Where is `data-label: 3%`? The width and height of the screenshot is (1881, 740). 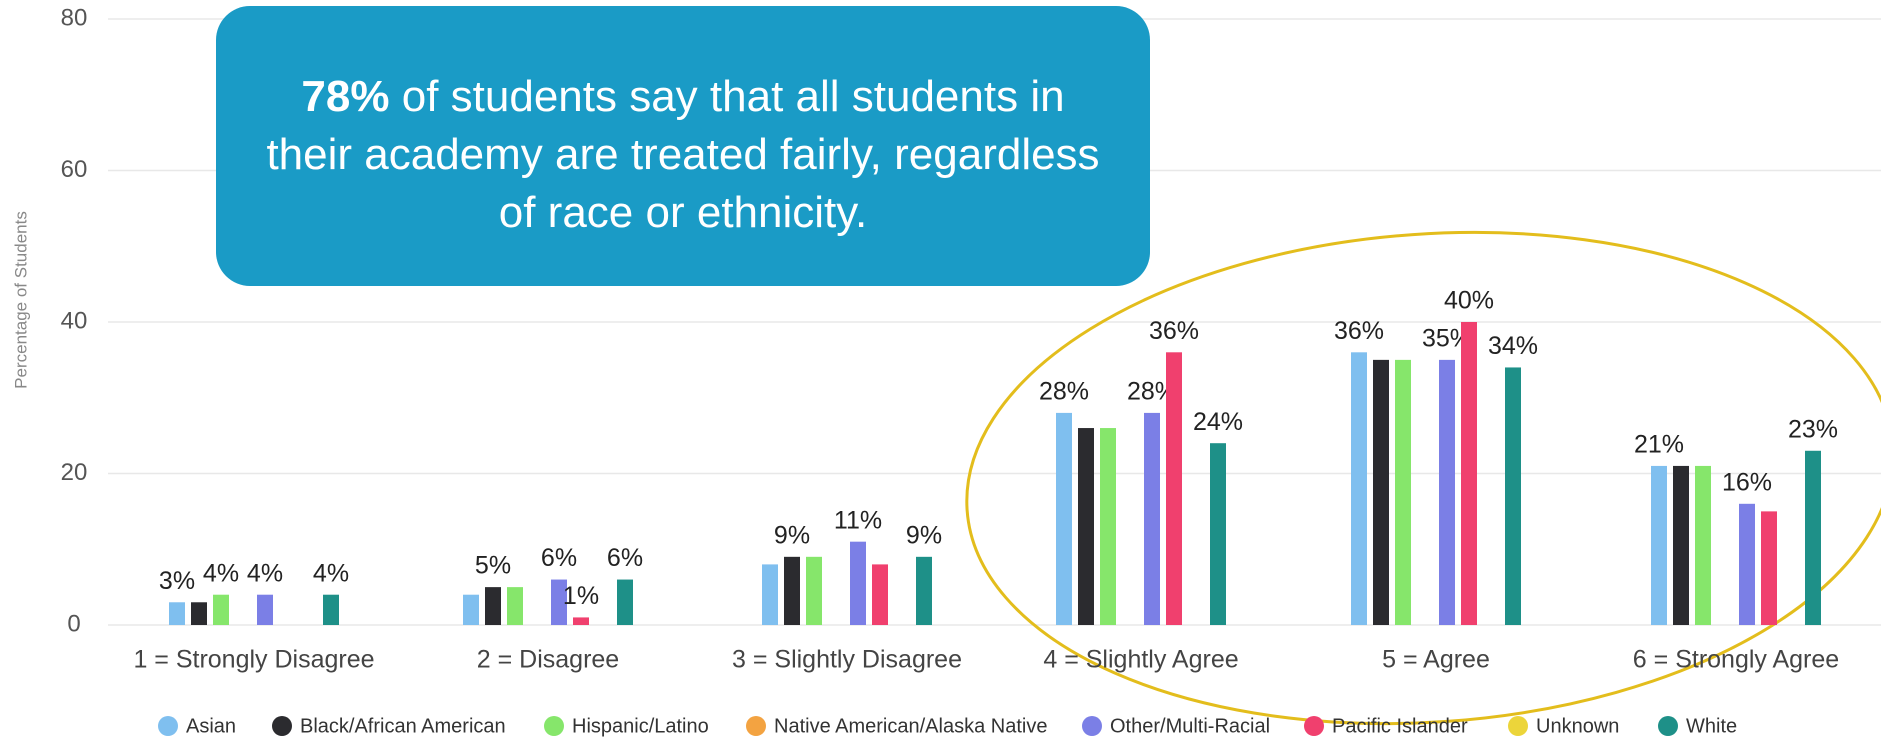 data-label: 3% is located at coordinates (177, 581).